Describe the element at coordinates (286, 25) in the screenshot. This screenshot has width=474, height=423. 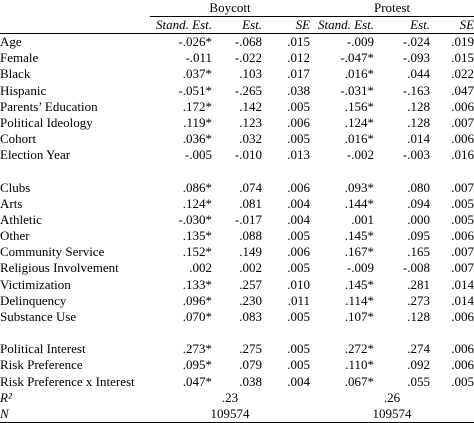
I see `boycott-se-header: SE` at that location.